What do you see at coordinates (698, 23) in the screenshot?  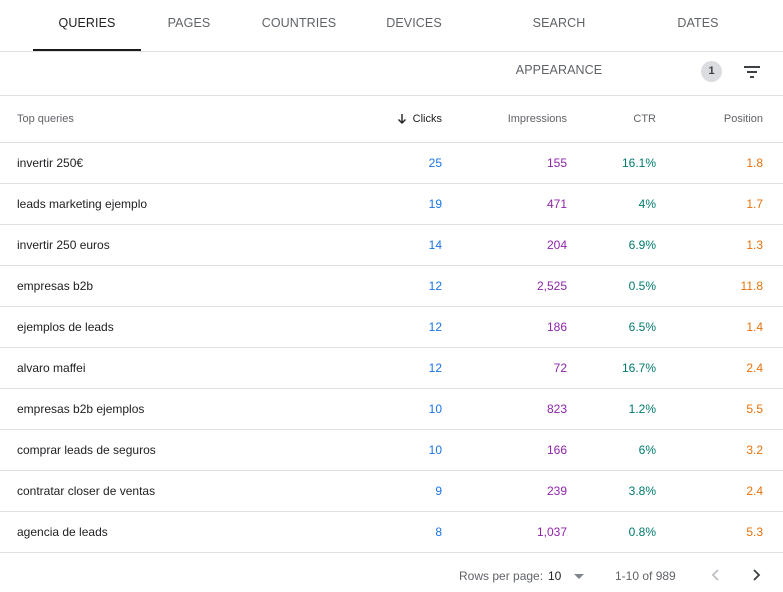 I see `tab-dates: DATES` at bounding box center [698, 23].